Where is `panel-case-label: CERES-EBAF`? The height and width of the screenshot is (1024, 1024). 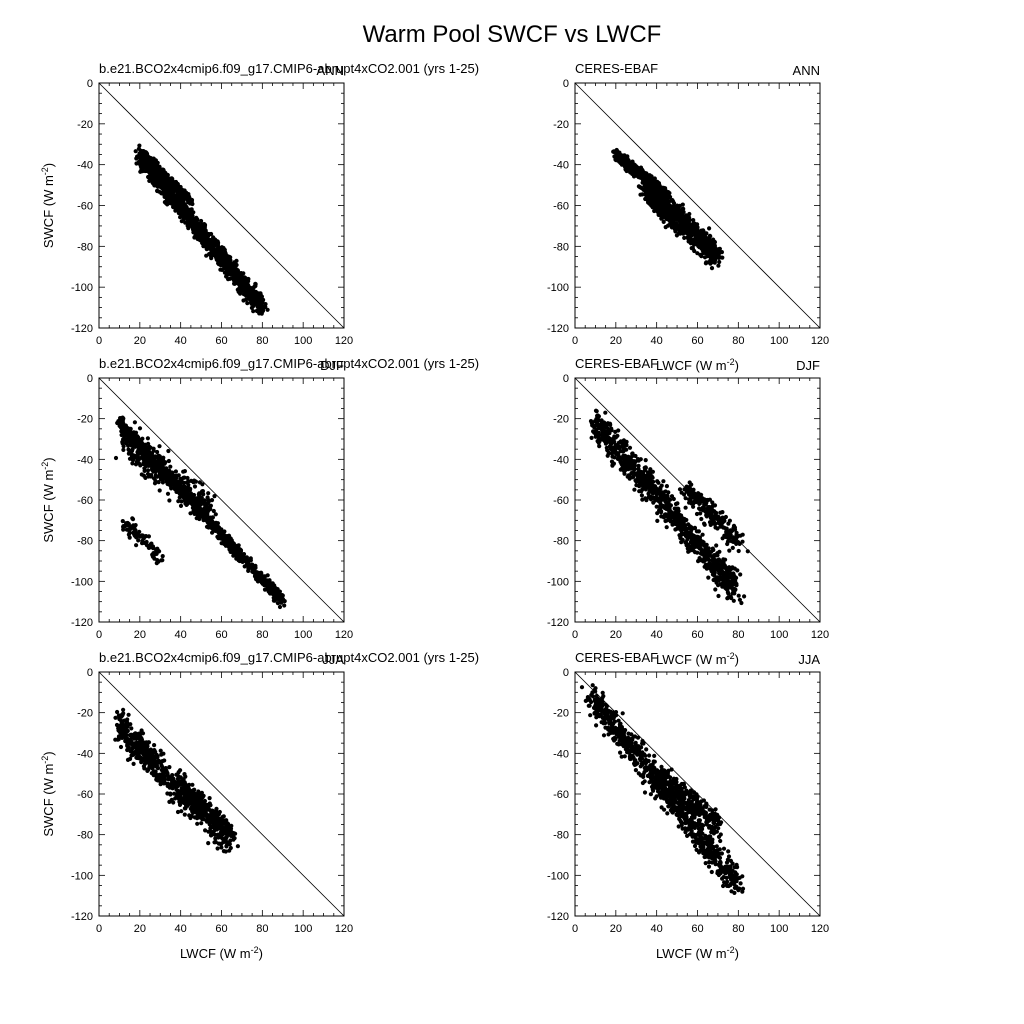 panel-case-label: CERES-EBAF is located at coordinates (616, 68).